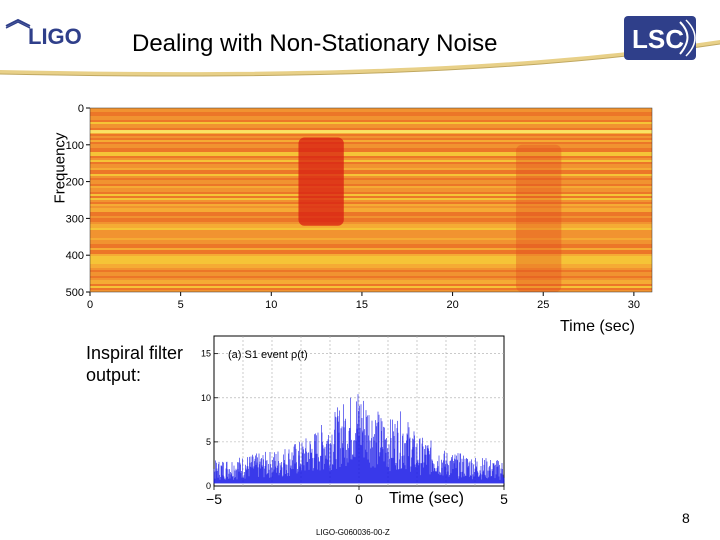 This screenshot has height=540, width=720. Describe the element at coordinates (359, 499) in the screenshot. I see `inspiral-x-tick-label: 0` at that location.